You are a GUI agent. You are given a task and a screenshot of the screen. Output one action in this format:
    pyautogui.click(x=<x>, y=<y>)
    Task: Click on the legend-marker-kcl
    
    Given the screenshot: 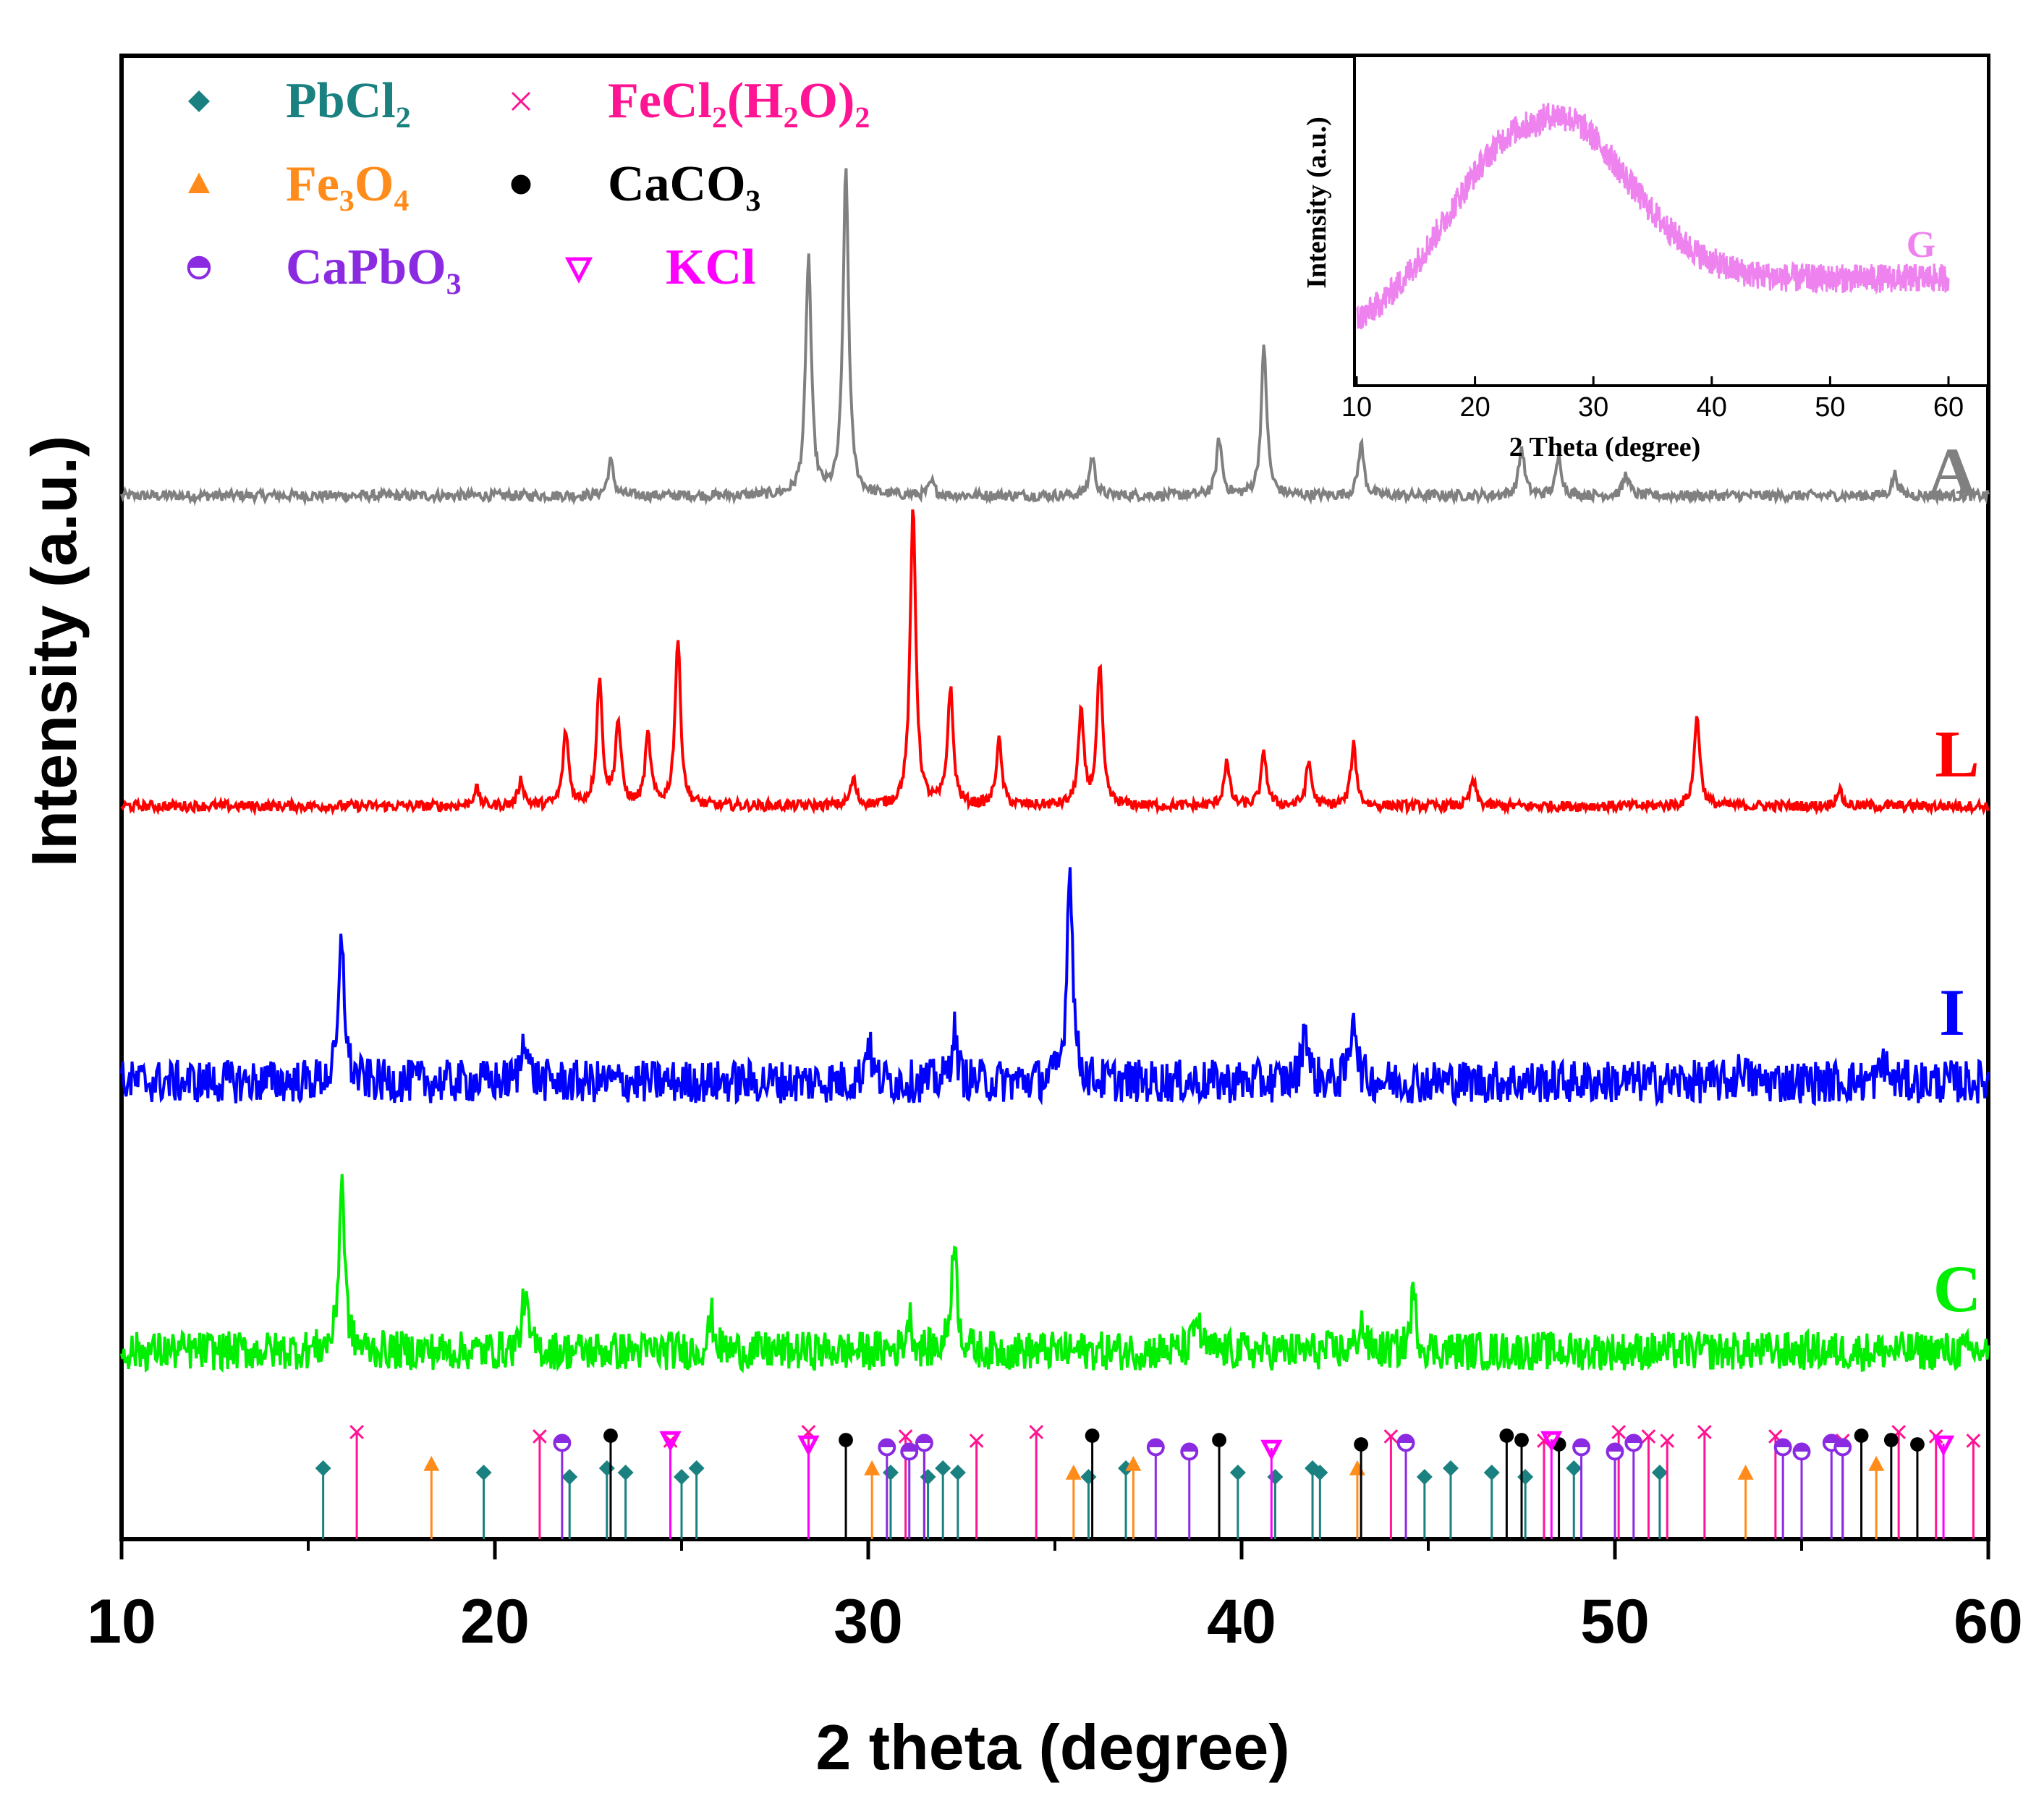 What is the action you would take?
    pyautogui.click(x=578, y=270)
    